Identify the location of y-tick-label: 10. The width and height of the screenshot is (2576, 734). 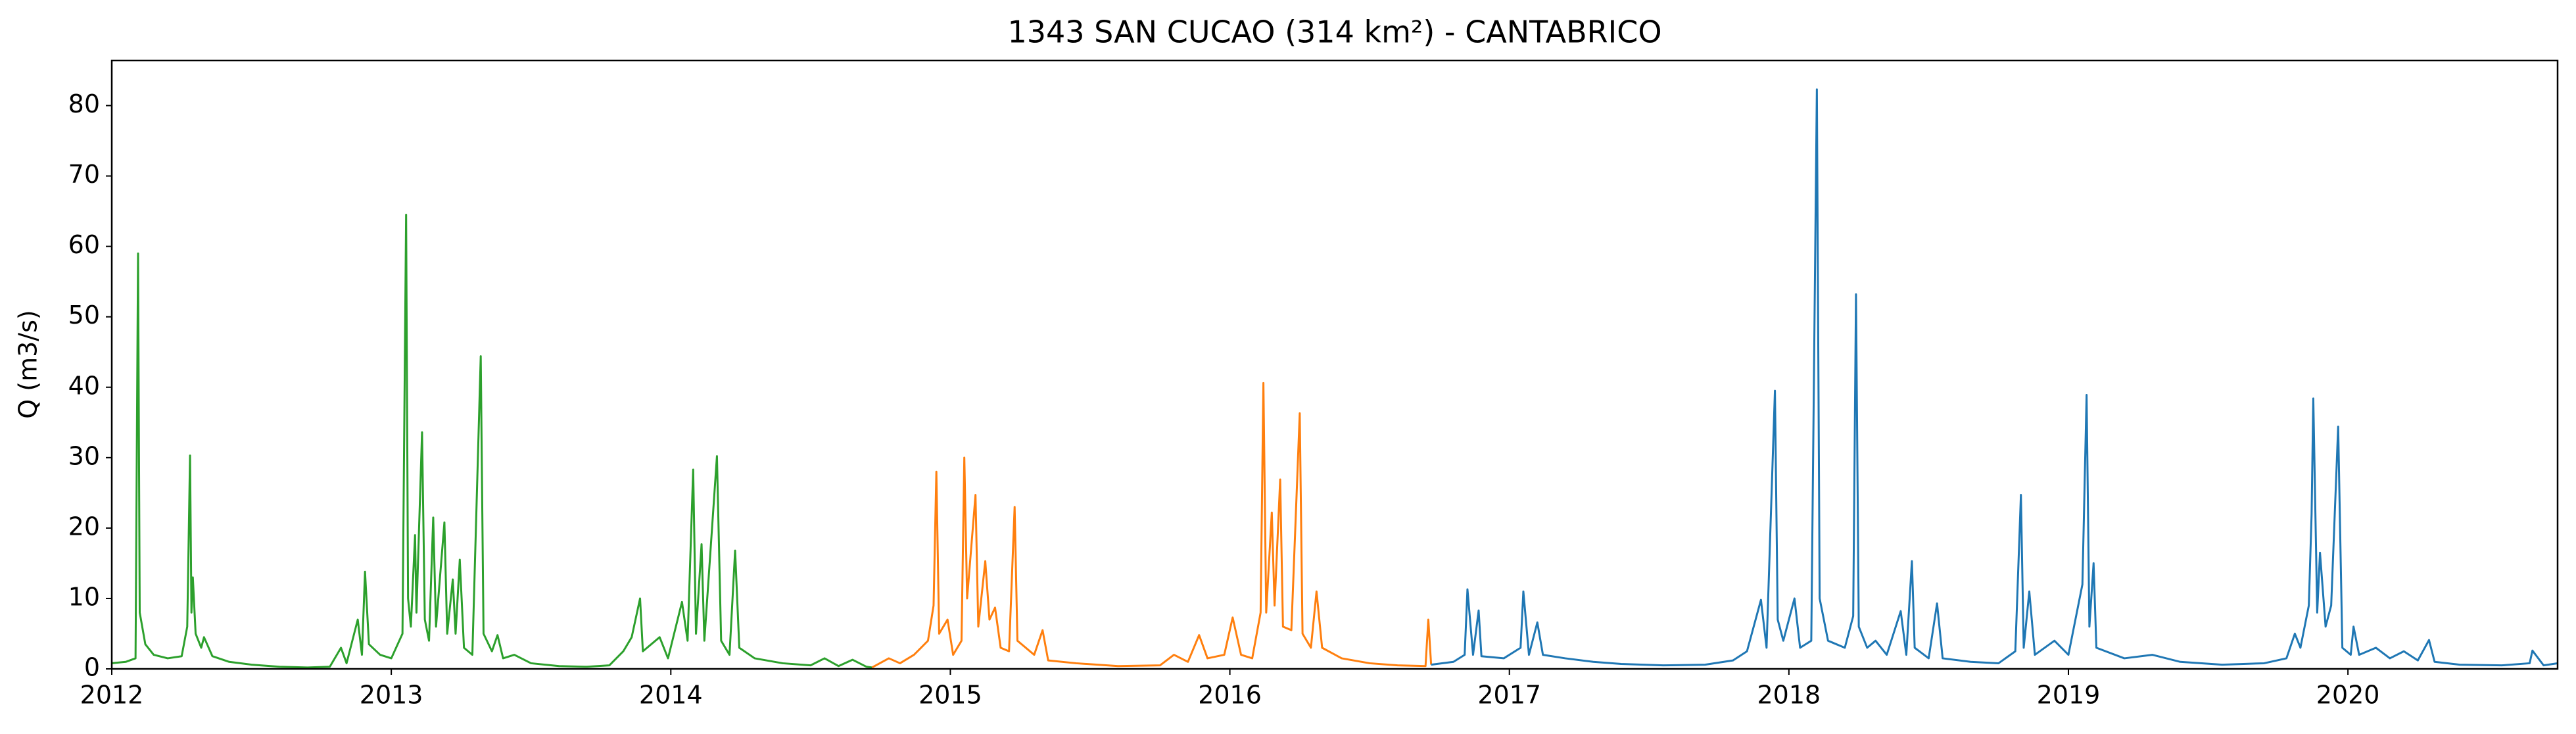
(84, 596).